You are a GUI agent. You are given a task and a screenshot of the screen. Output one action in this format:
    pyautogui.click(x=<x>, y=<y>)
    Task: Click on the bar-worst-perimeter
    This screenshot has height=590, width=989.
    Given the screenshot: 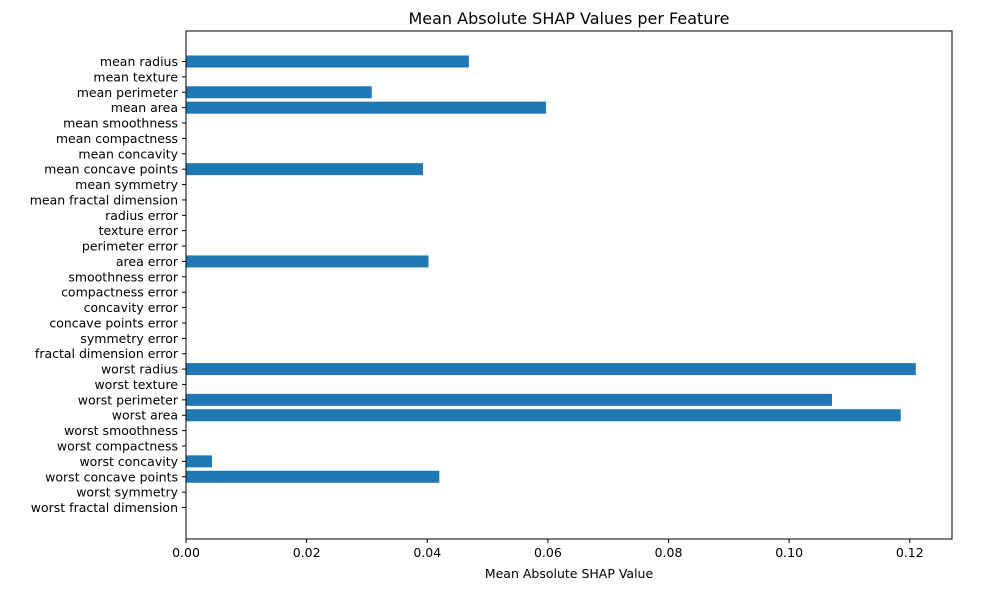 What is the action you would take?
    pyautogui.click(x=509, y=399)
    